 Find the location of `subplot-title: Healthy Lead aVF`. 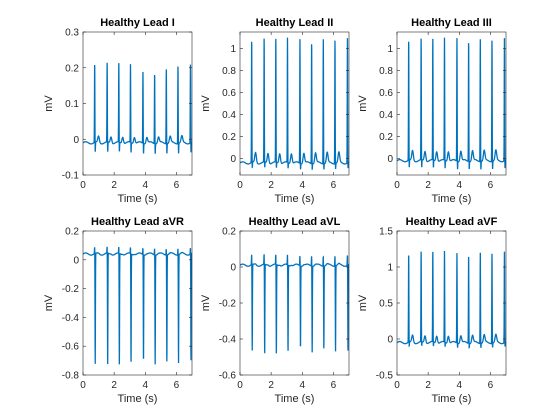

subplot-title: Healthy Lead aVF is located at coordinates (452, 222).